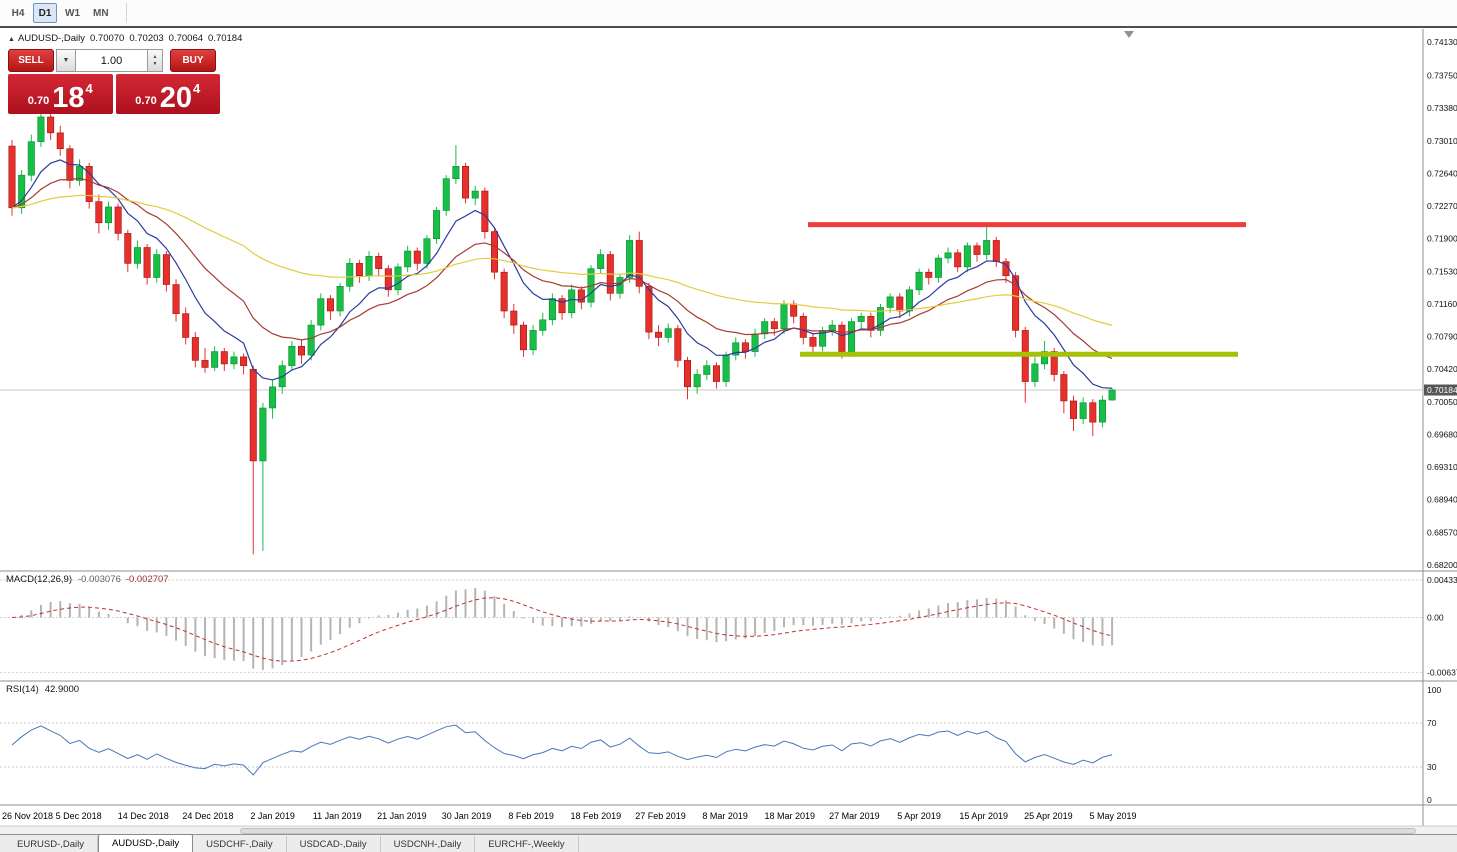 This screenshot has width=1457, height=852. What do you see at coordinates (1432, 723) in the screenshot?
I see `rsi-axis-label: 70` at bounding box center [1432, 723].